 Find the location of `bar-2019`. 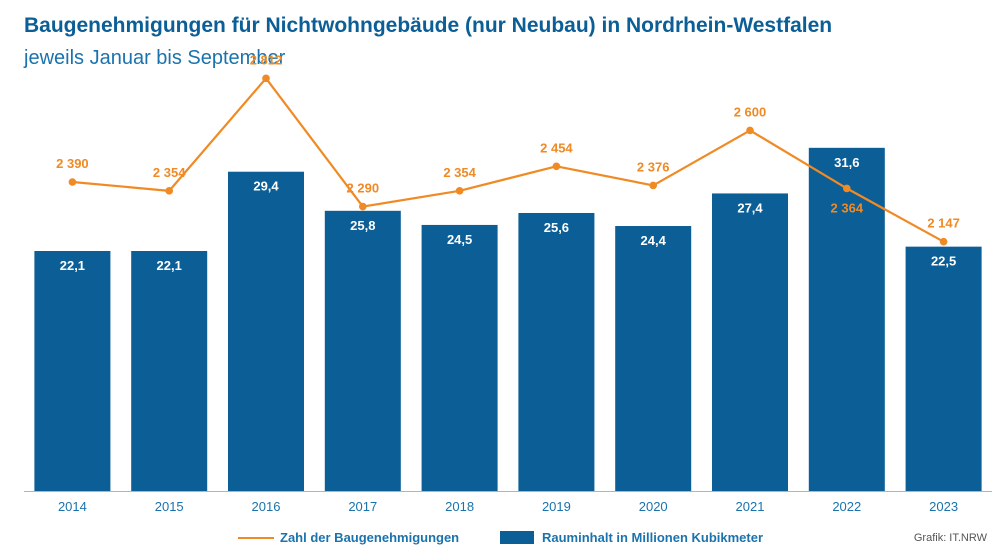

bar-2019 is located at coordinates (556, 351).